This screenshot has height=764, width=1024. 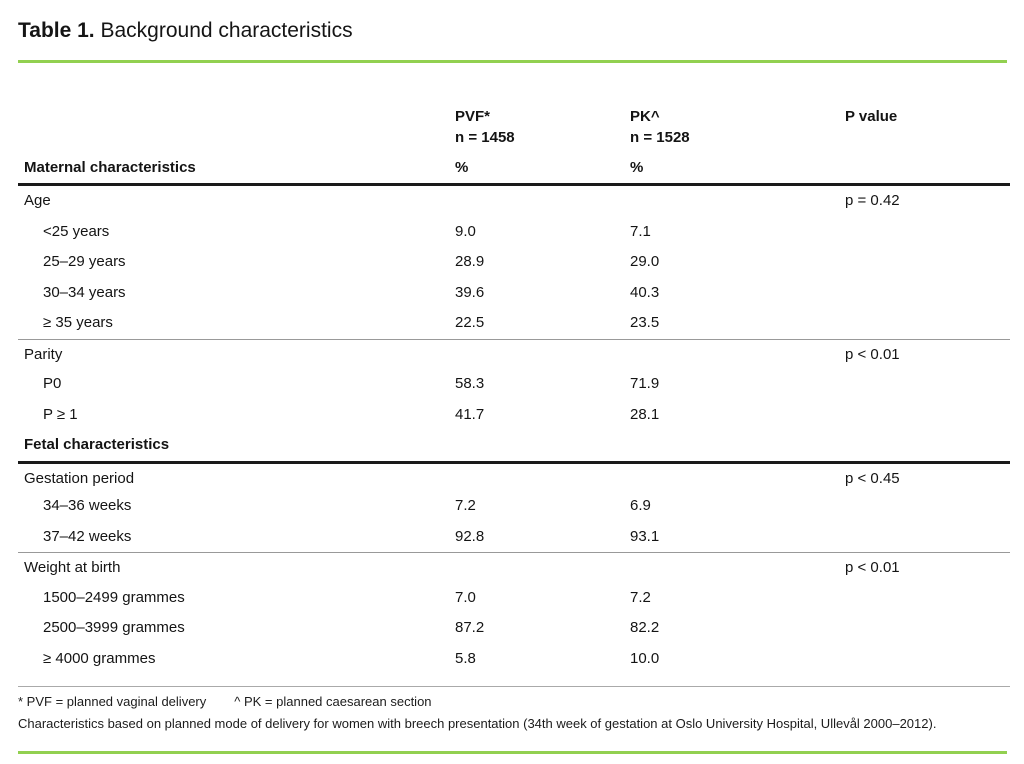 I want to click on pvf-column-unit: %, so click(x=462, y=167).